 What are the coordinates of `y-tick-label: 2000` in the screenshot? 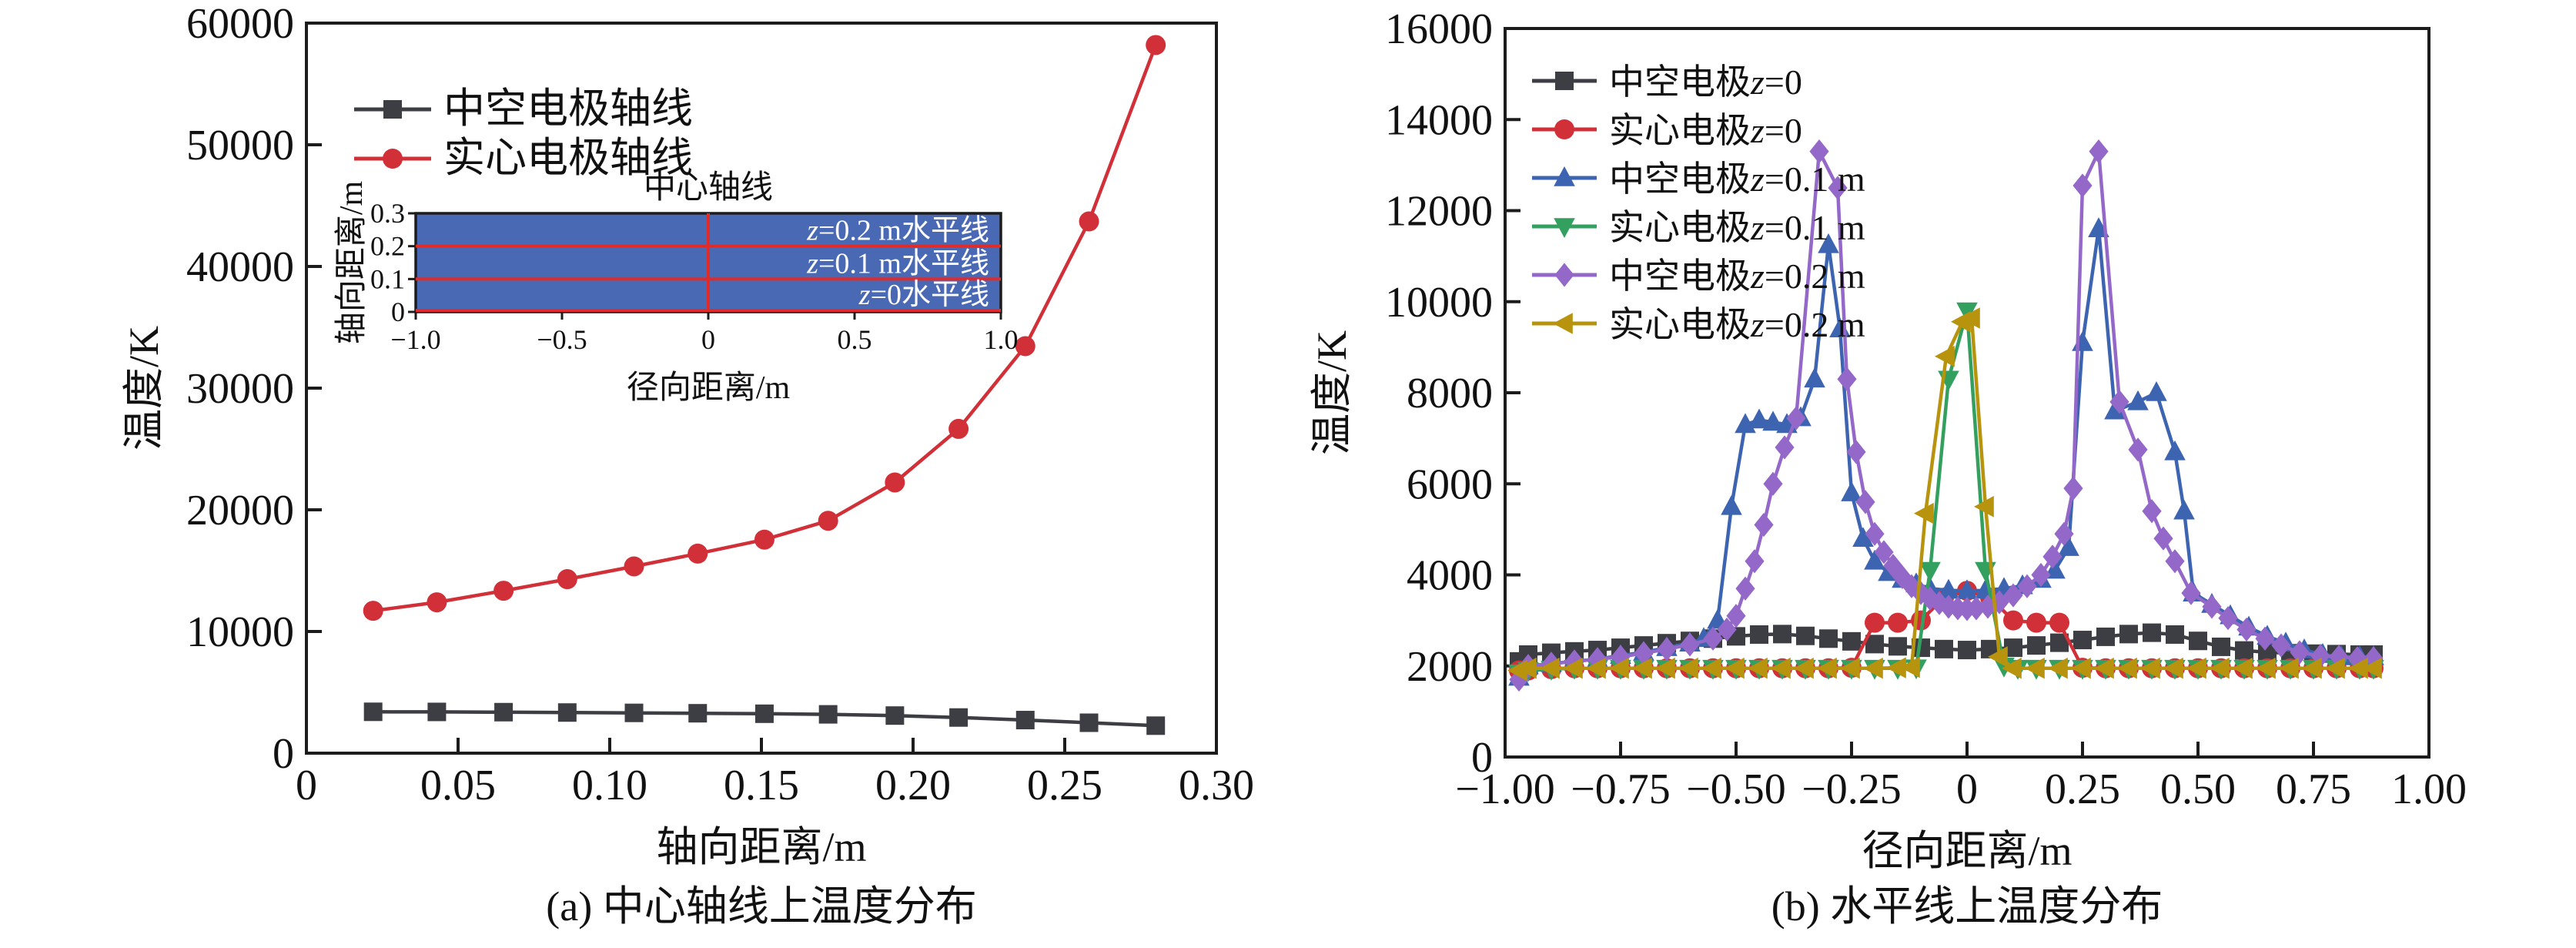 It's located at (1450, 667).